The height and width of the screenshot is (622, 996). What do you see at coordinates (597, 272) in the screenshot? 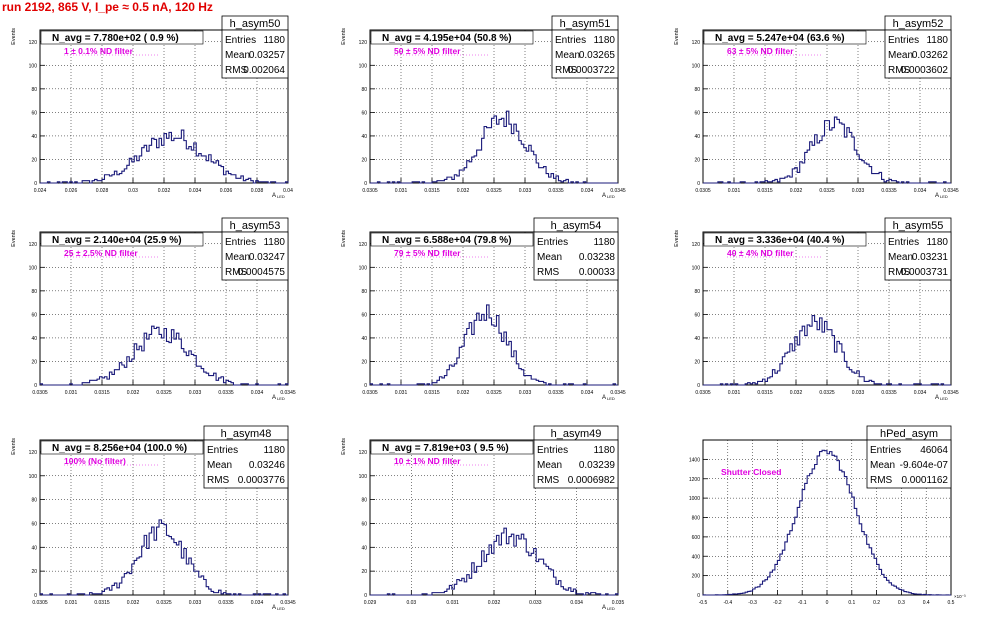
I see `stats-value-rms: 0.00033` at bounding box center [597, 272].